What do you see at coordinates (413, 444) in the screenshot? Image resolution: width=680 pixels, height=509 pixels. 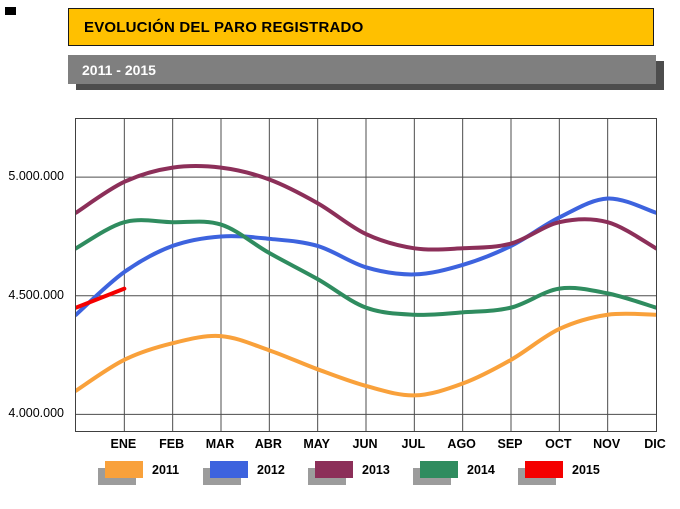 I see `x-axis-label-jul: JUL` at bounding box center [413, 444].